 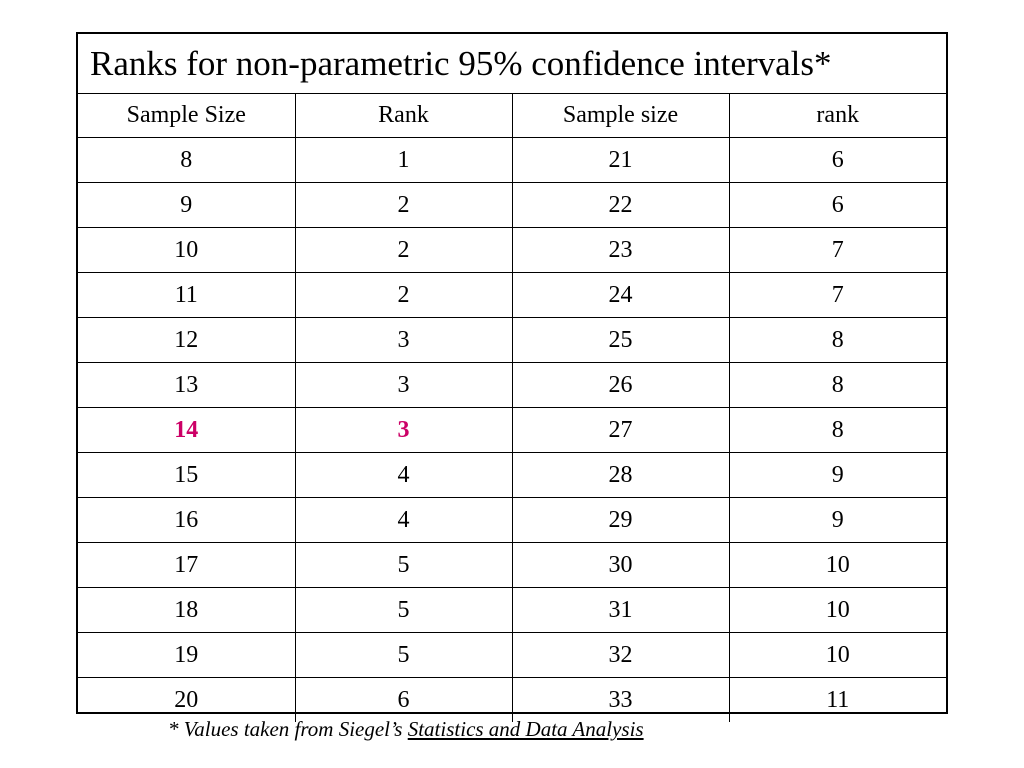 I want to click on table-cell: 18, so click(x=187, y=610).